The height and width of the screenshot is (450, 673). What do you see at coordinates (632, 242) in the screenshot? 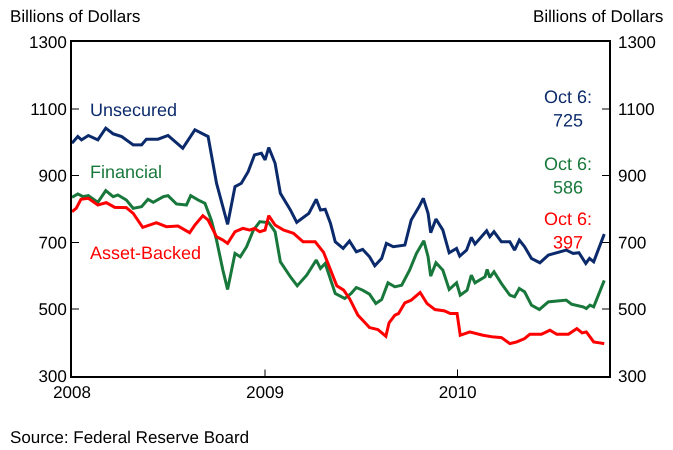
I see `y2-tick-label: 700` at bounding box center [632, 242].